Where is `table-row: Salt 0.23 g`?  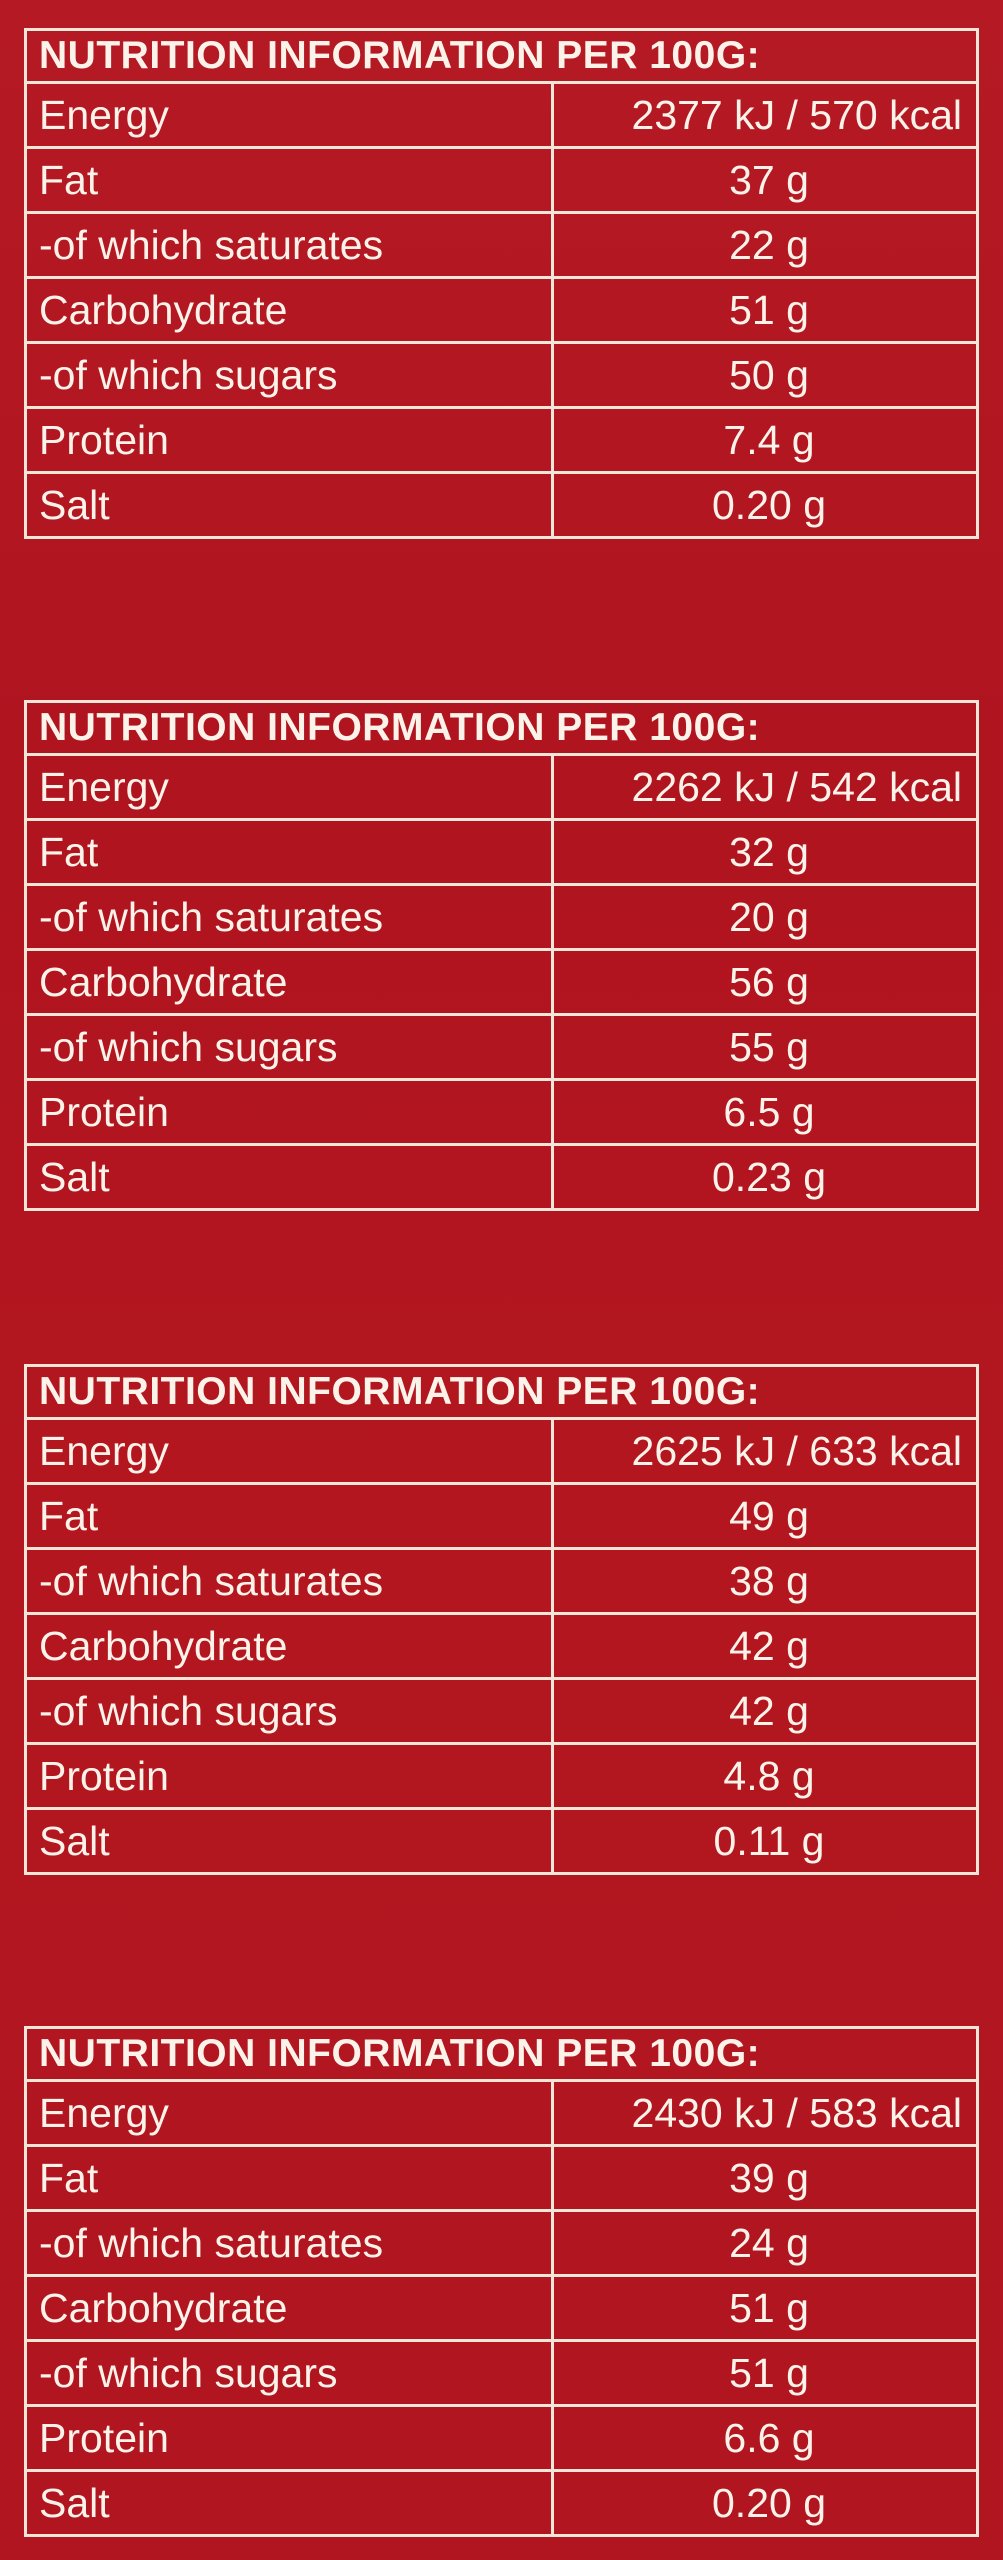
table-row: Salt 0.23 g is located at coordinates (501, 1176).